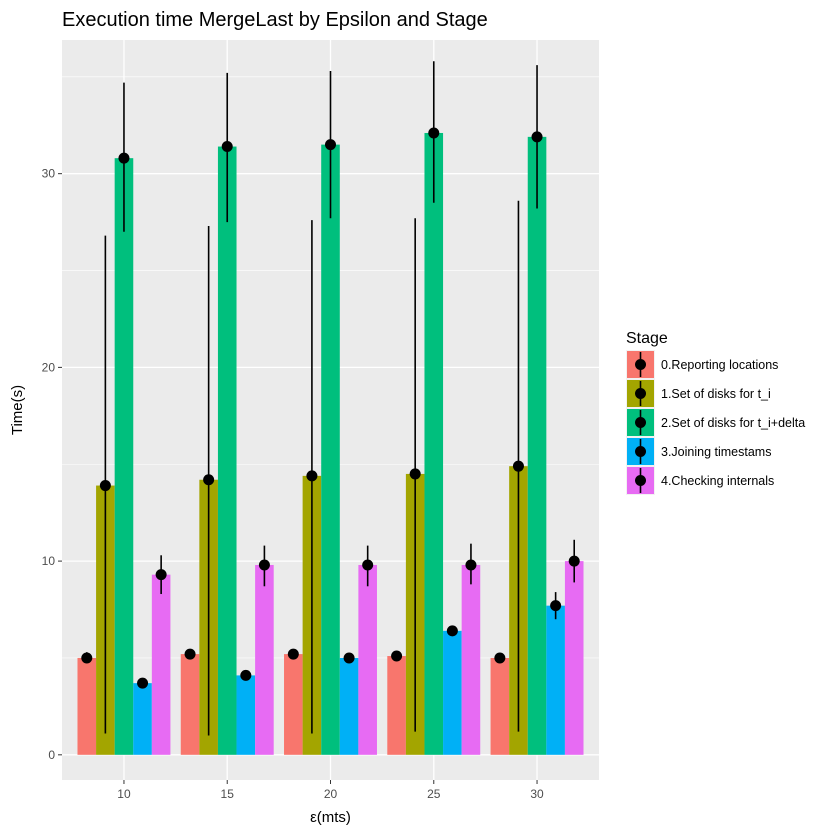 The height and width of the screenshot is (840, 840). Describe the element at coordinates (17, 410) in the screenshot. I see `y-axis-title: Time(s)` at that location.